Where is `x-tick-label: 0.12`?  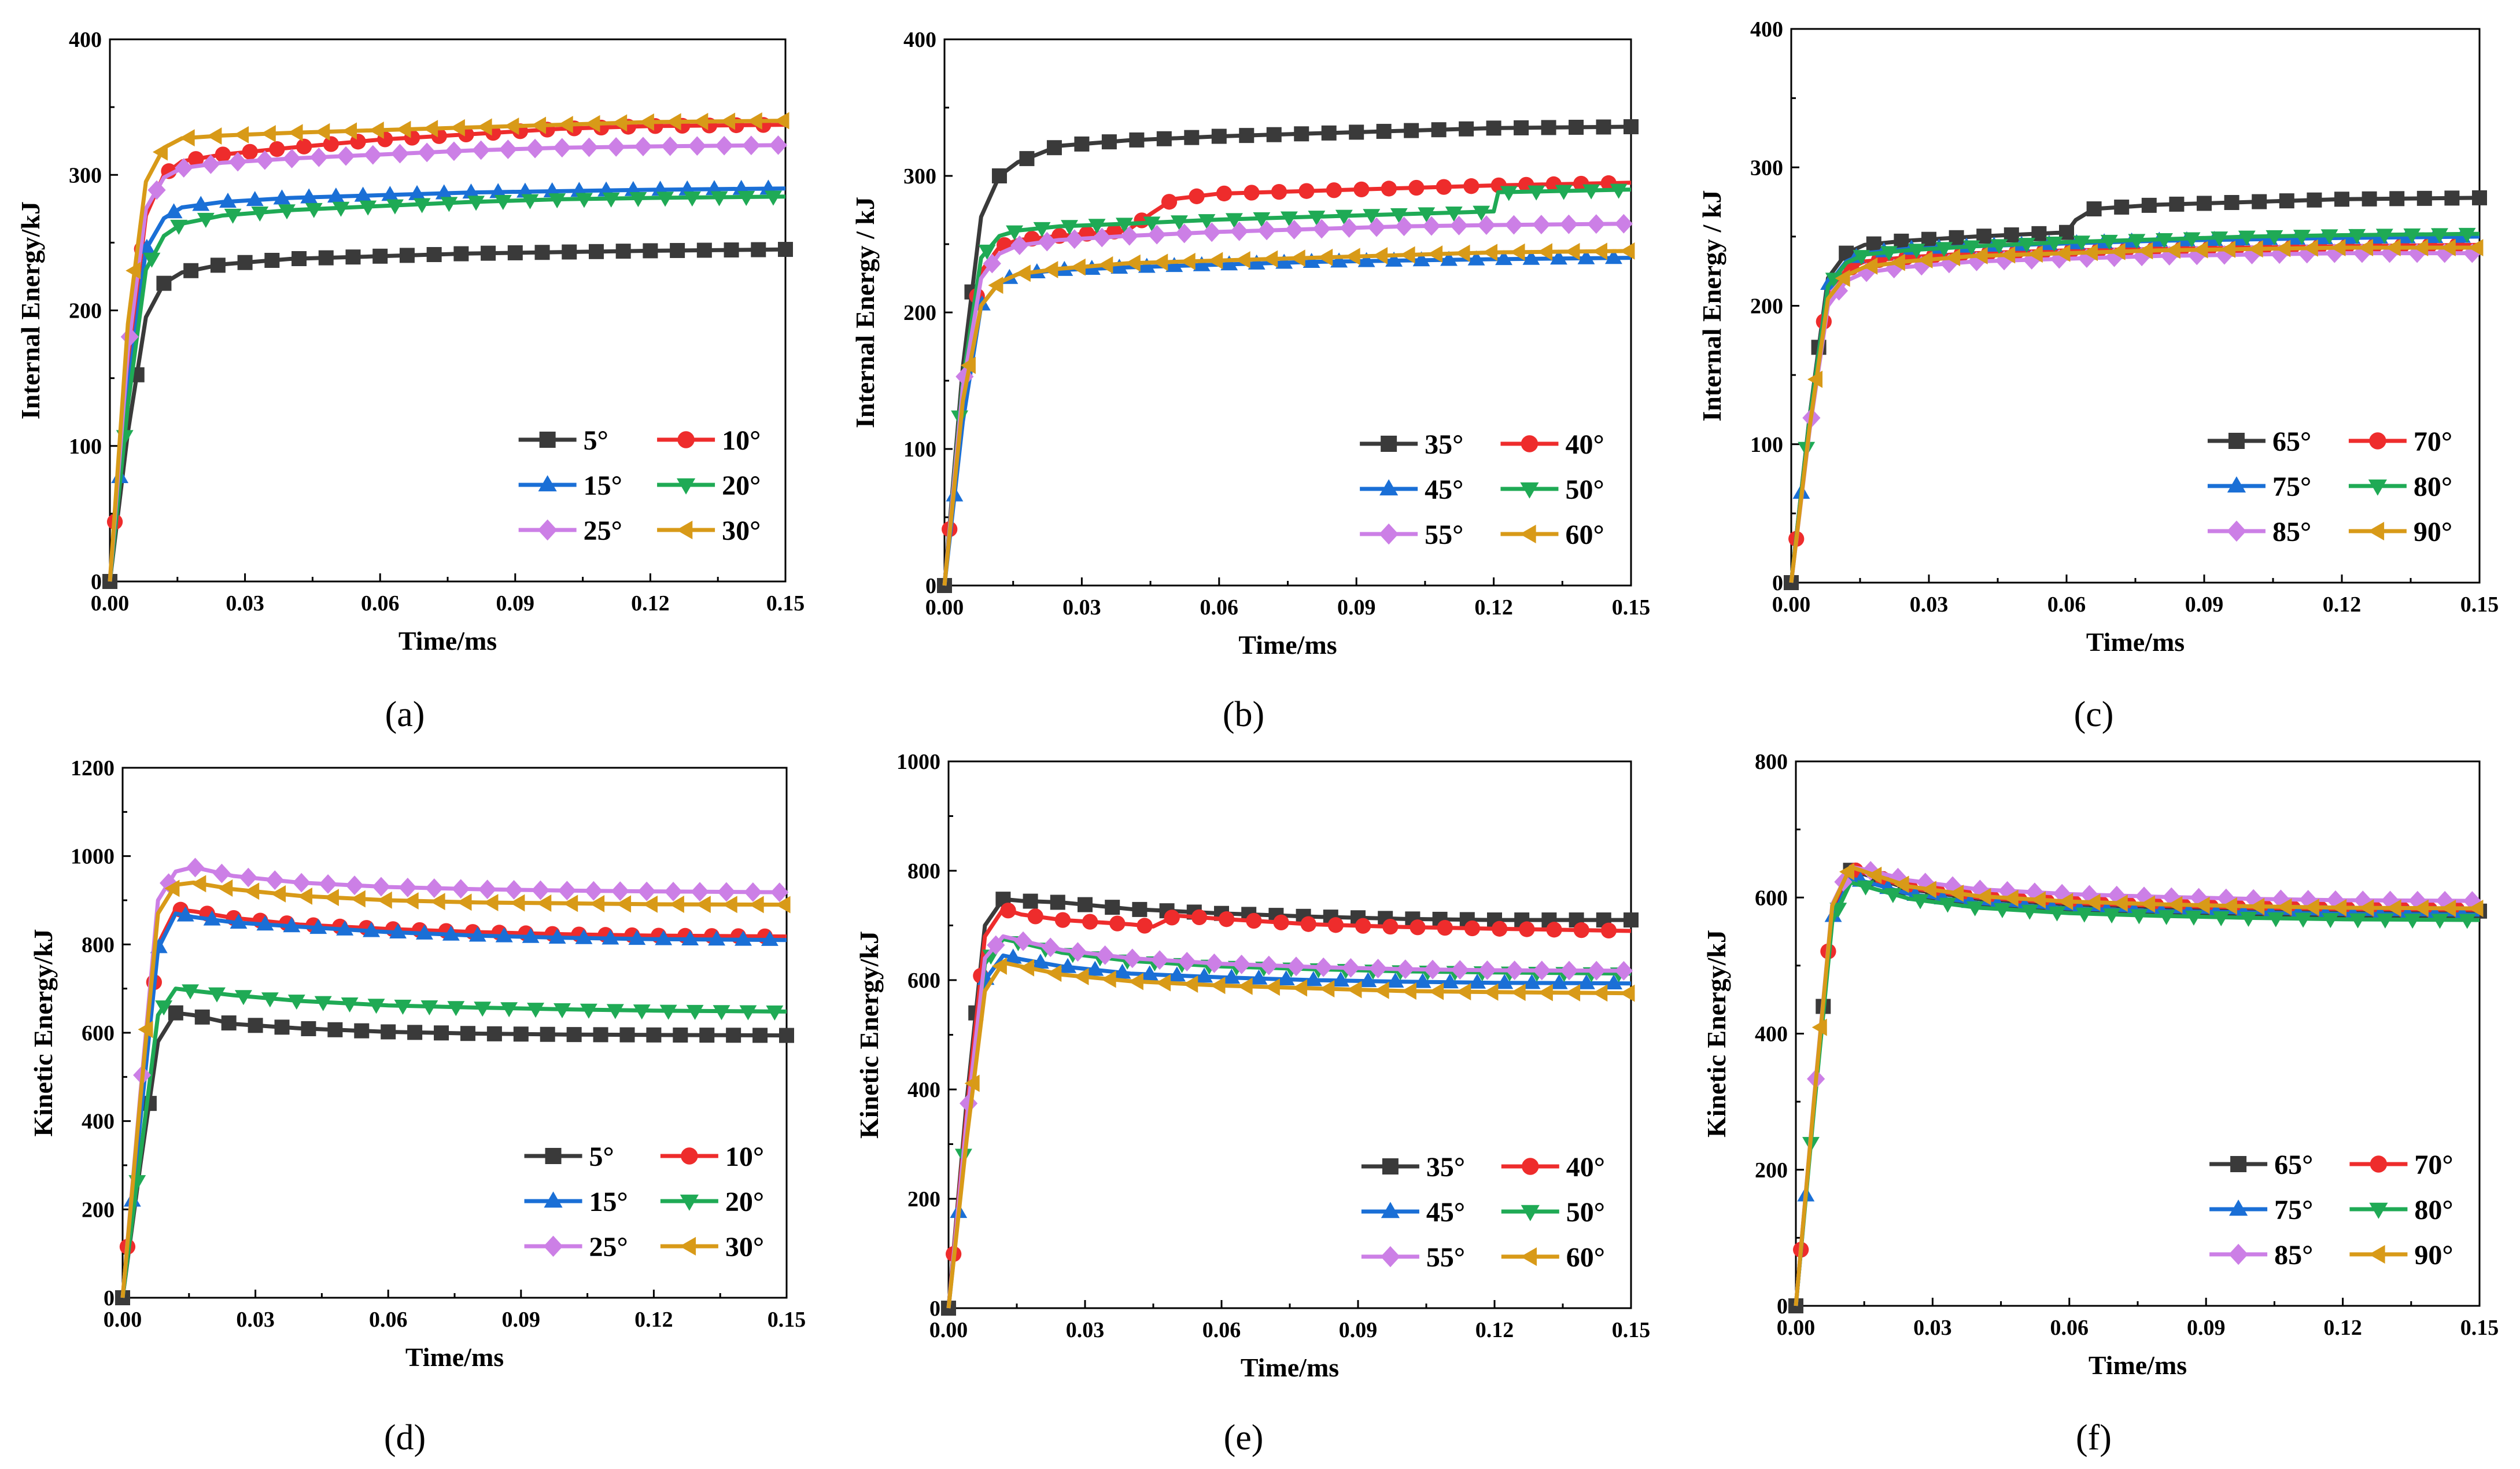
x-tick-label: 0.12 is located at coordinates (2342, 1328).